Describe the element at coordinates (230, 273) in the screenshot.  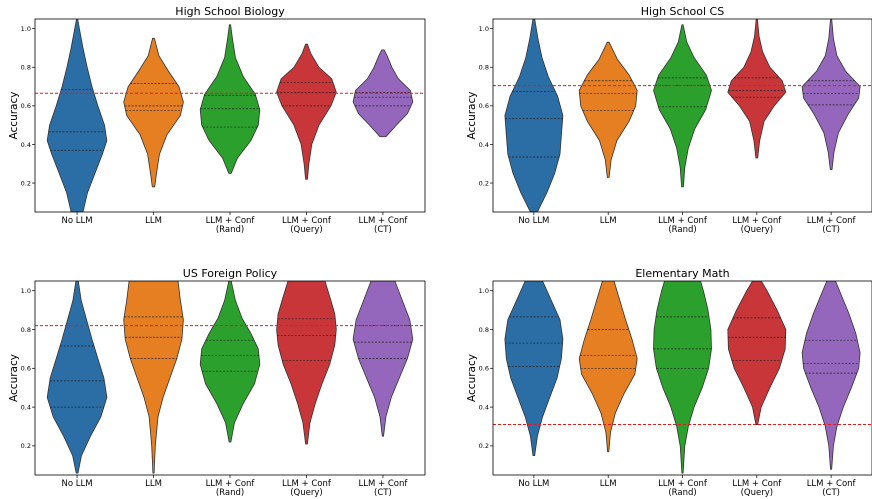
I see `chart-title: US Foreign Policy` at that location.